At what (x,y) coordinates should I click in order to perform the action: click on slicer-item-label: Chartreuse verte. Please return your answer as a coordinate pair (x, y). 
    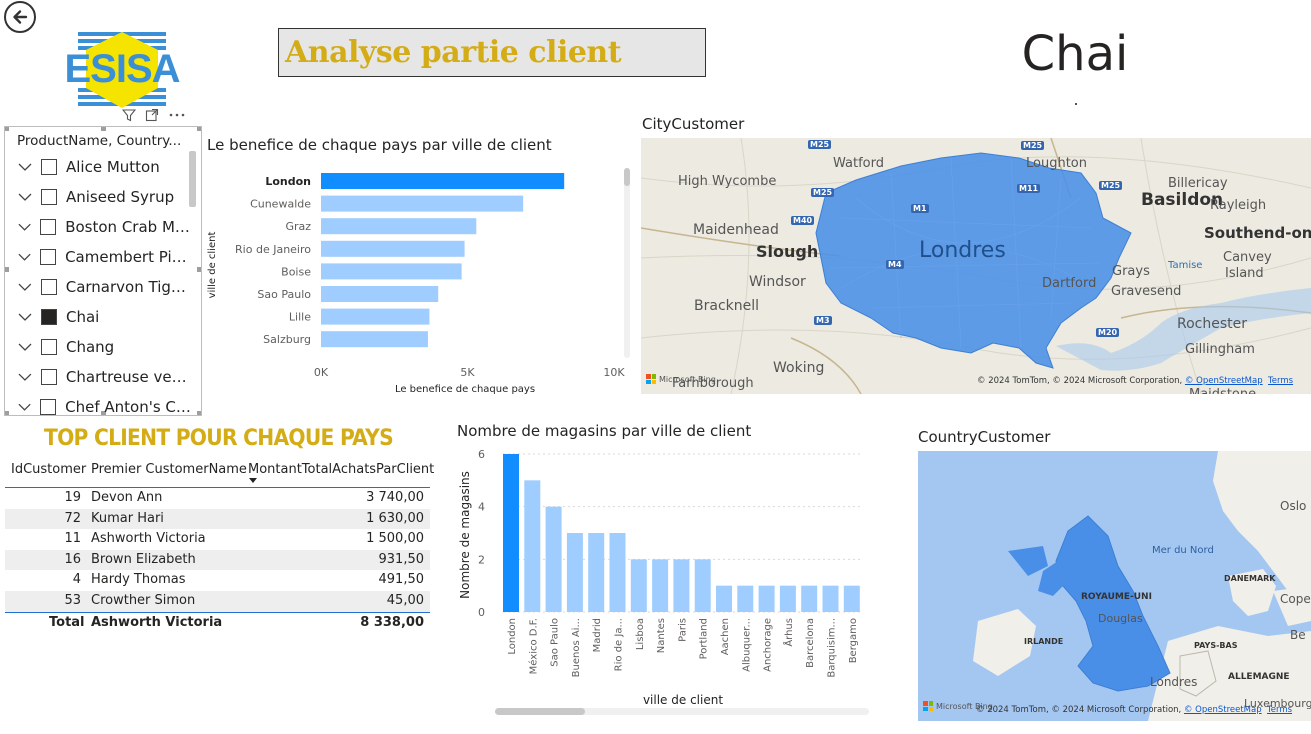
    Looking at the image, I should click on (128, 377).